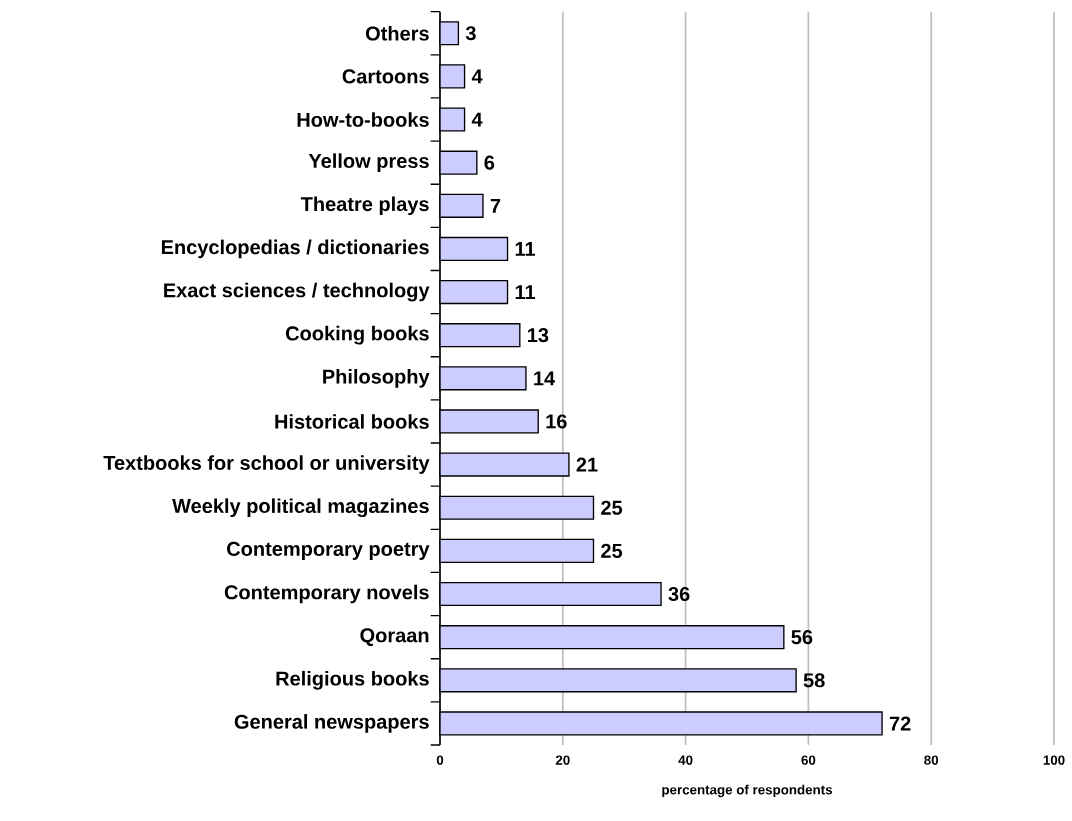 This screenshot has width=1072, height=821. What do you see at coordinates (295, 249) in the screenshot?
I see `y-tick-label: Encyclopedias / dictionaries` at bounding box center [295, 249].